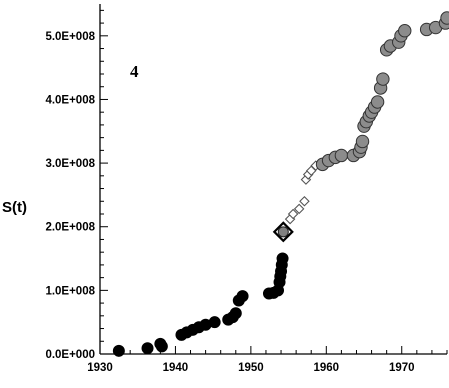  What do you see at coordinates (70, 100) in the screenshot?
I see `y-tick-label: 4.0E+008` at bounding box center [70, 100].